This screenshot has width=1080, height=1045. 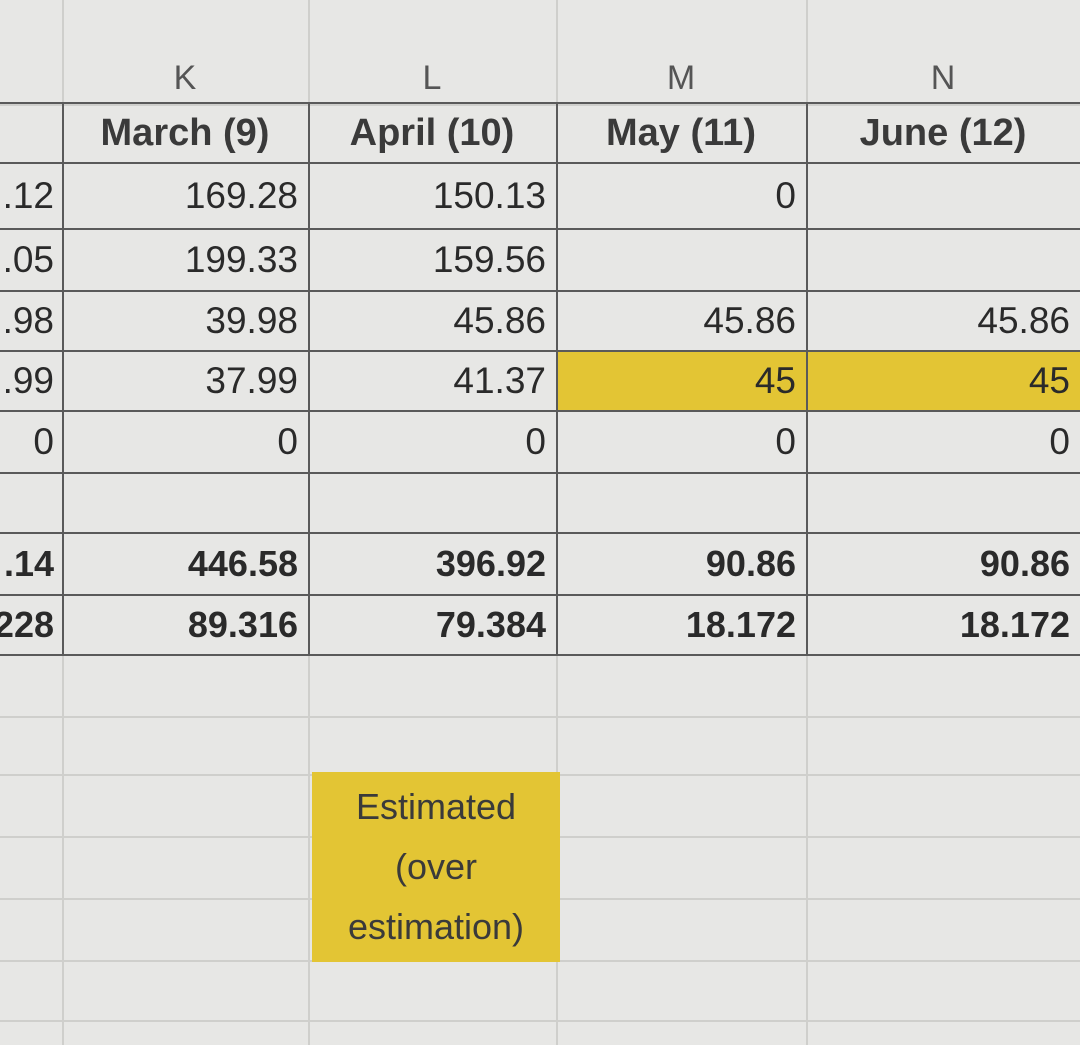 I want to click on header-cell-june: June (12), so click(x=943, y=132).